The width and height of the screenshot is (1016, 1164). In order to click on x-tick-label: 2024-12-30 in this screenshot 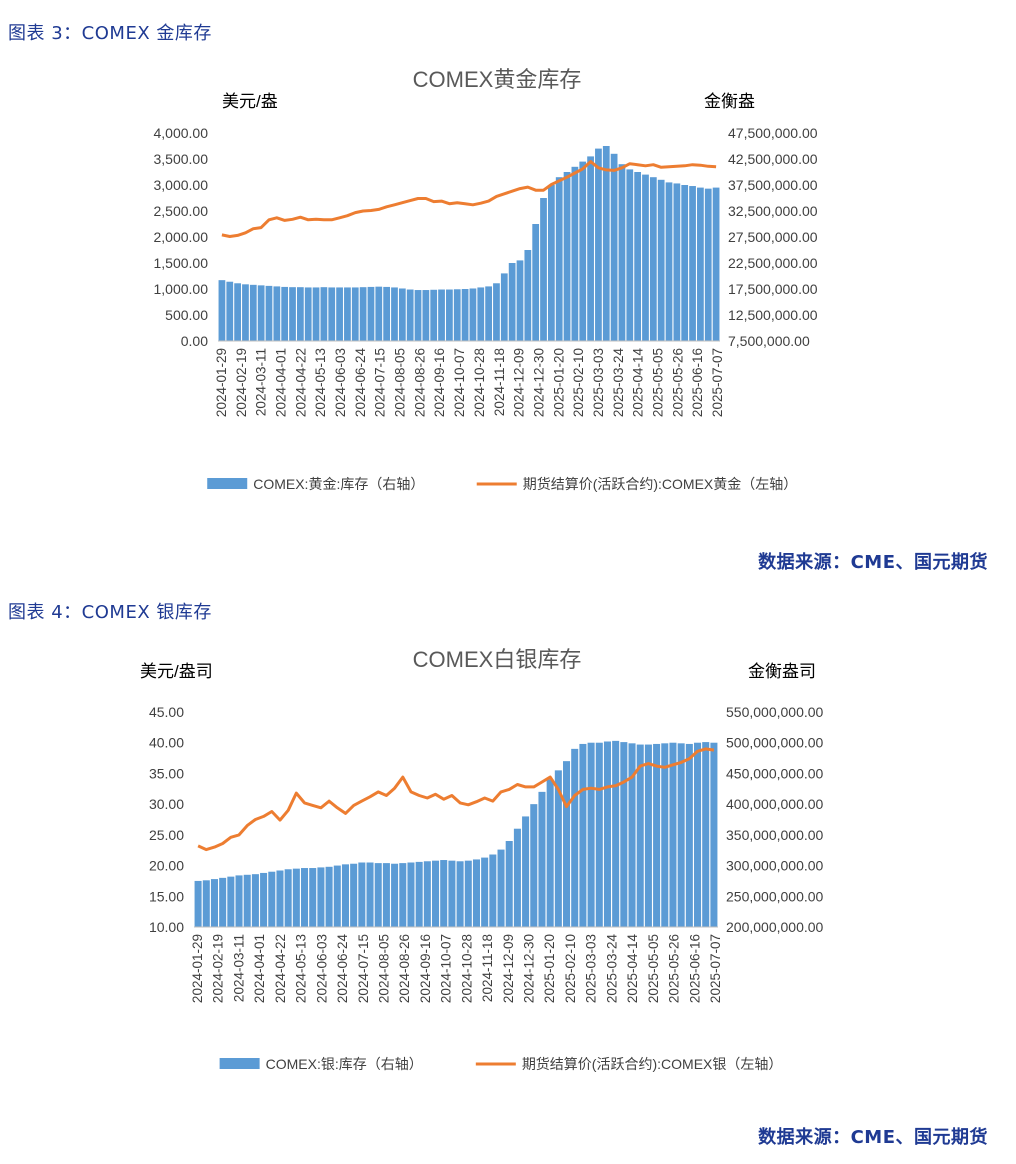, I will do `click(538, 382)`.